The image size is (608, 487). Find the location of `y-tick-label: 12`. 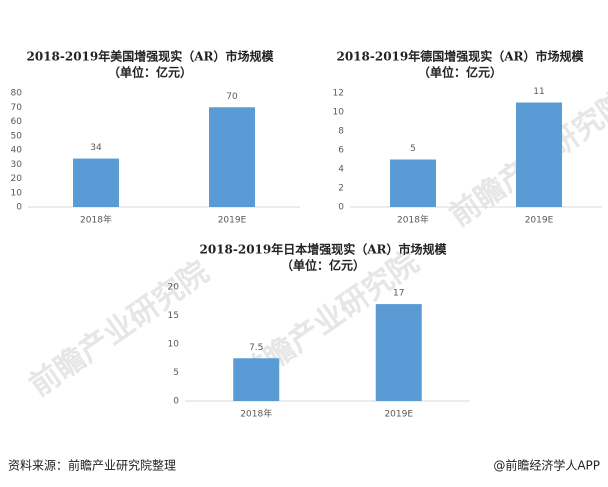

y-tick-label: 12 is located at coordinates (338, 94).